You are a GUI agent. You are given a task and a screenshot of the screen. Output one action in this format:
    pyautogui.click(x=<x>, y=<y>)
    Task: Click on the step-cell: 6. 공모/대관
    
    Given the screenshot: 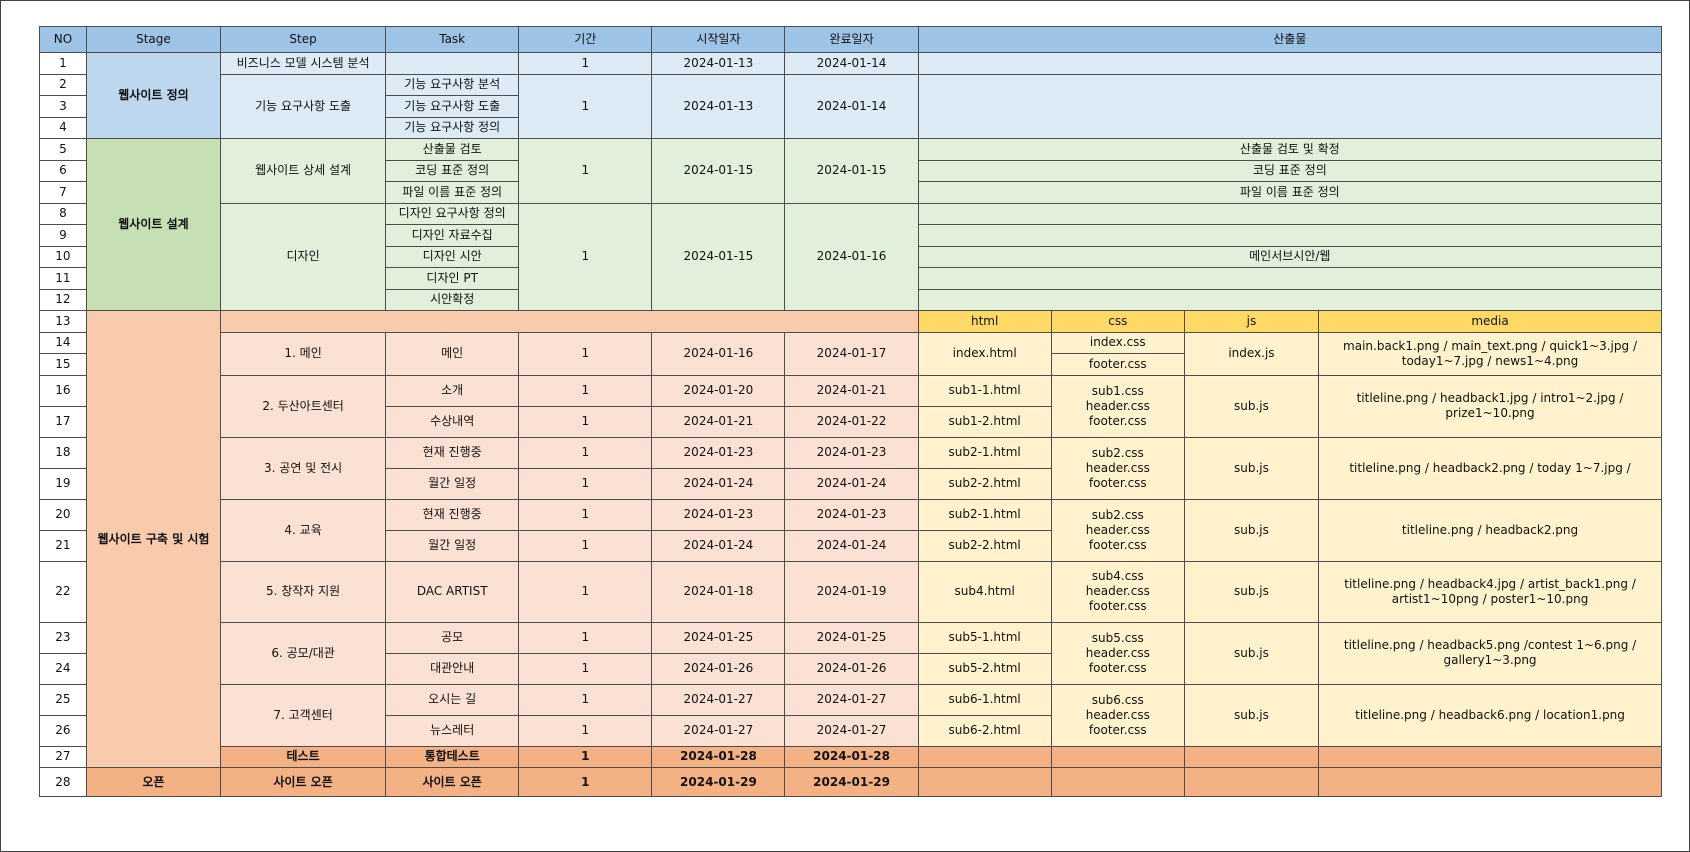 What is the action you would take?
    pyautogui.click(x=303, y=653)
    